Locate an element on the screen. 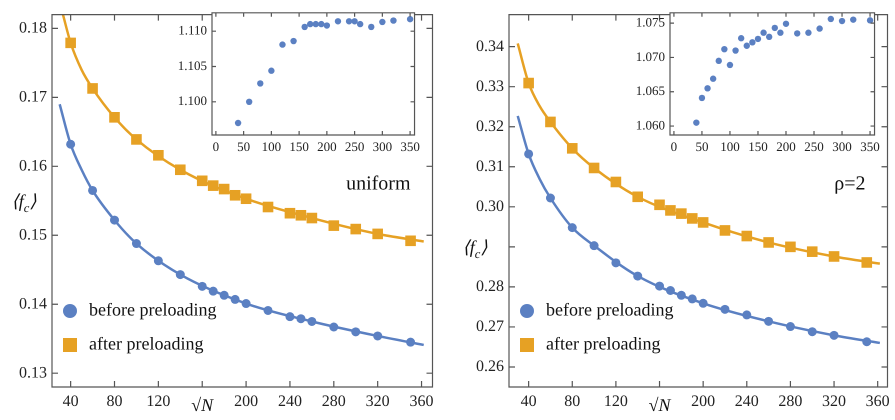  annotation: uniform is located at coordinates (378, 183).